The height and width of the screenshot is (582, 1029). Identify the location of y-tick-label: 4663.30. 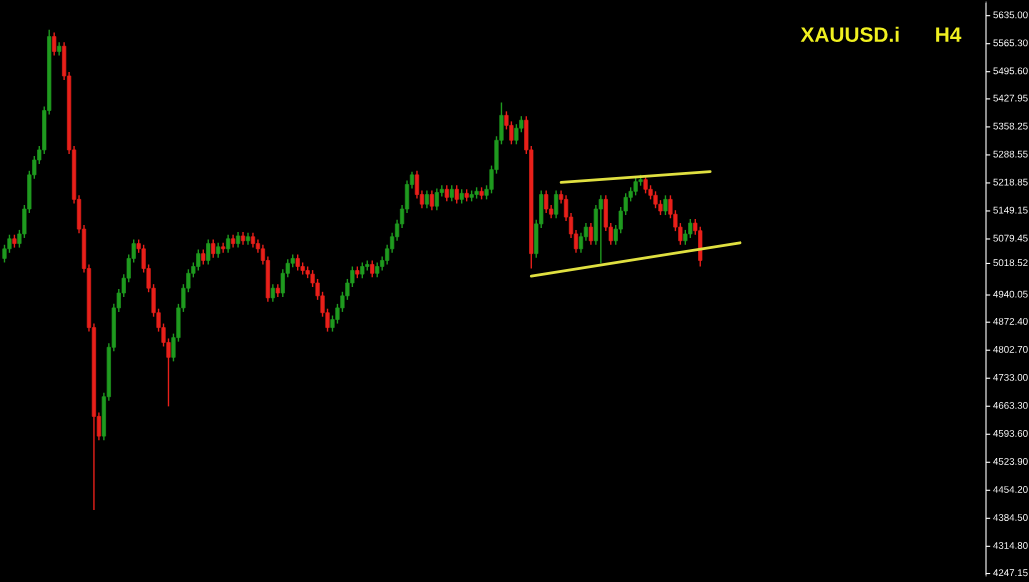
(1010, 405).